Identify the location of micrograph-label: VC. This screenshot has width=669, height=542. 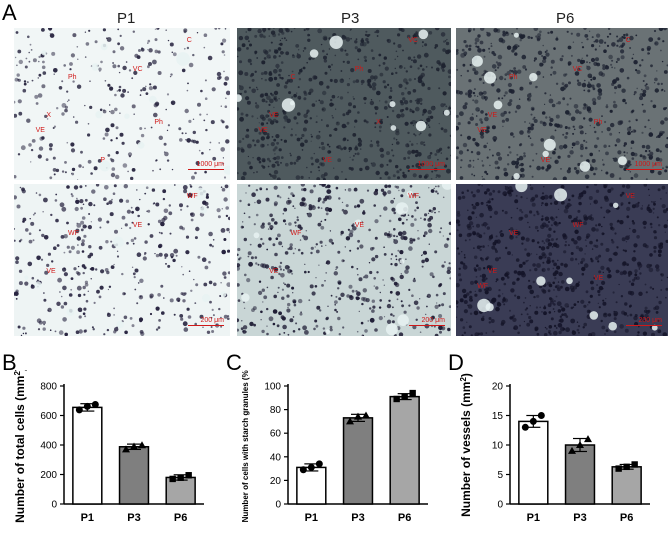
(137, 69).